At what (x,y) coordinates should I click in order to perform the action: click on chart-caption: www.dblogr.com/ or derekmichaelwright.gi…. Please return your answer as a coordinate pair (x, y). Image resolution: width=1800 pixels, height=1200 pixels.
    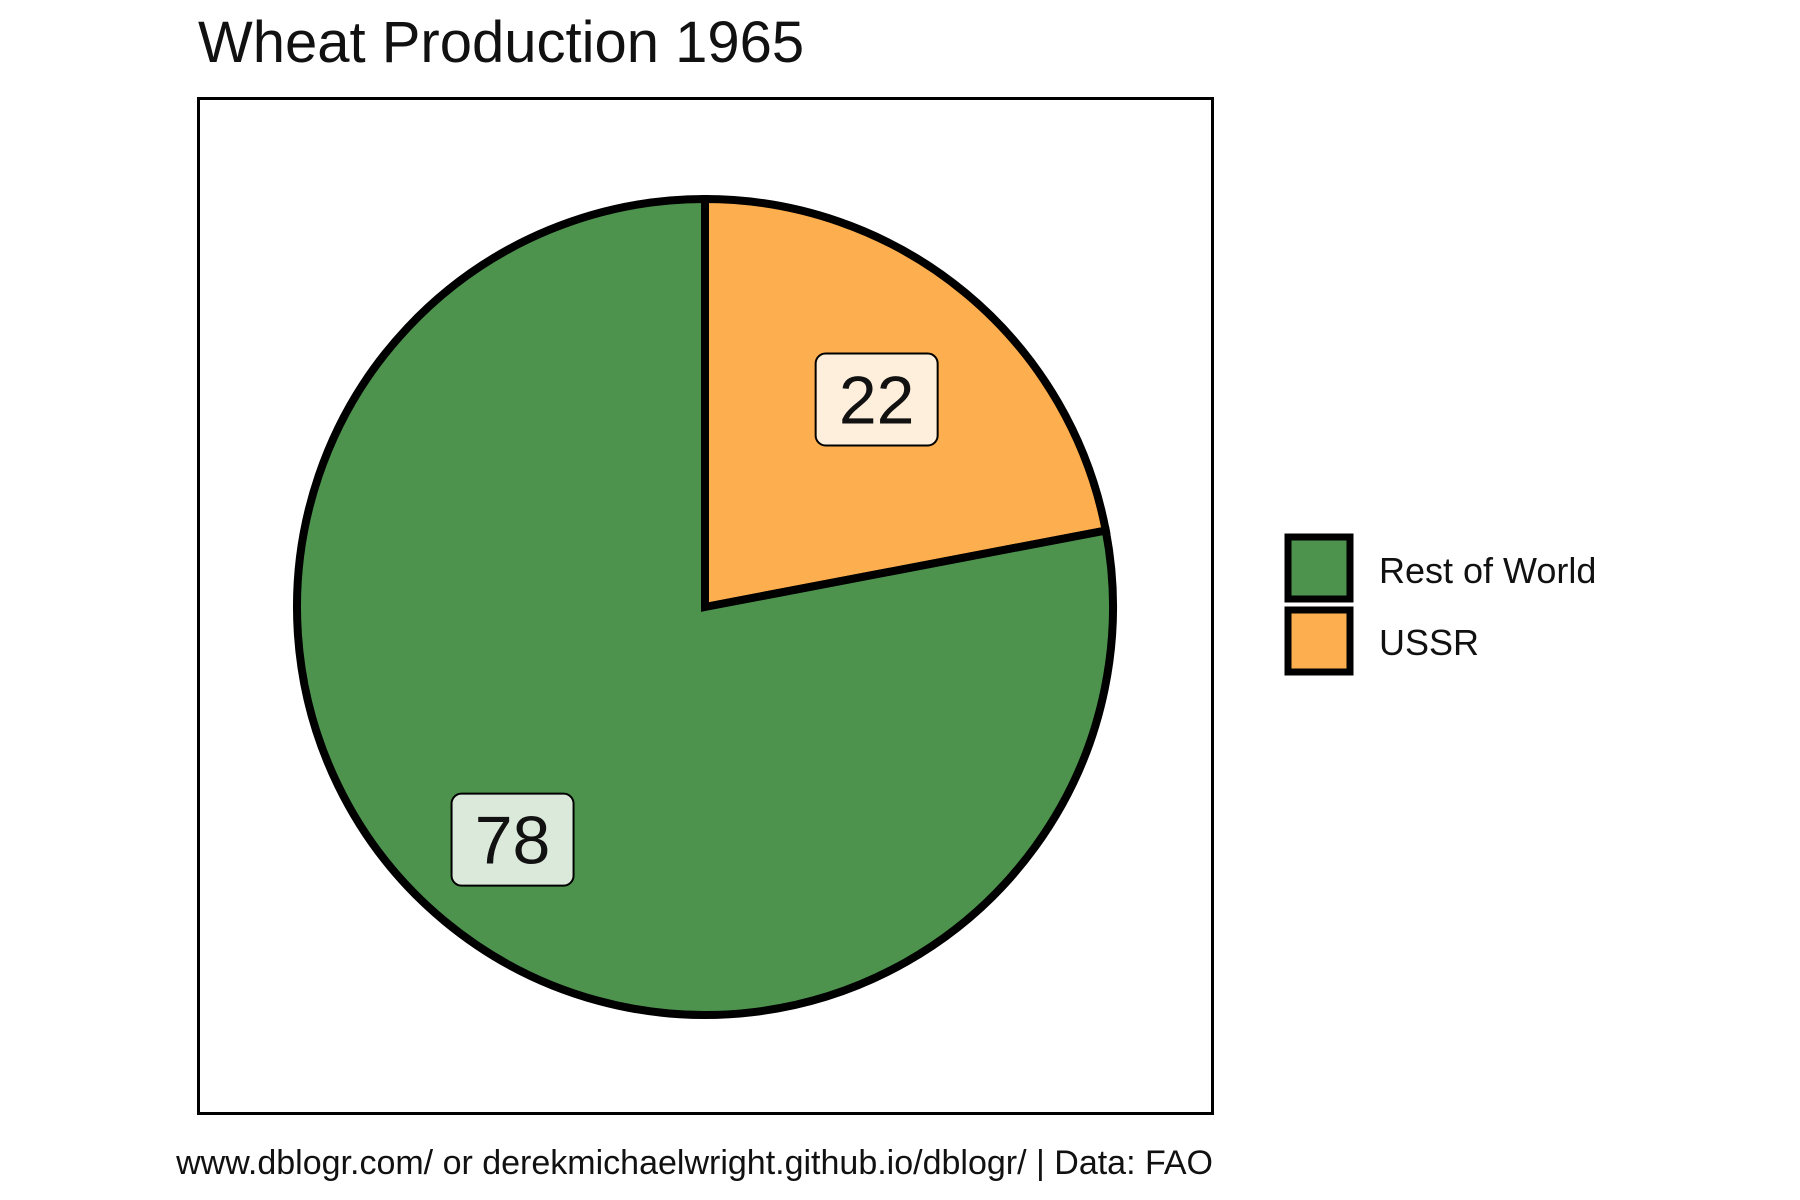
    Looking at the image, I should click on (694, 1163).